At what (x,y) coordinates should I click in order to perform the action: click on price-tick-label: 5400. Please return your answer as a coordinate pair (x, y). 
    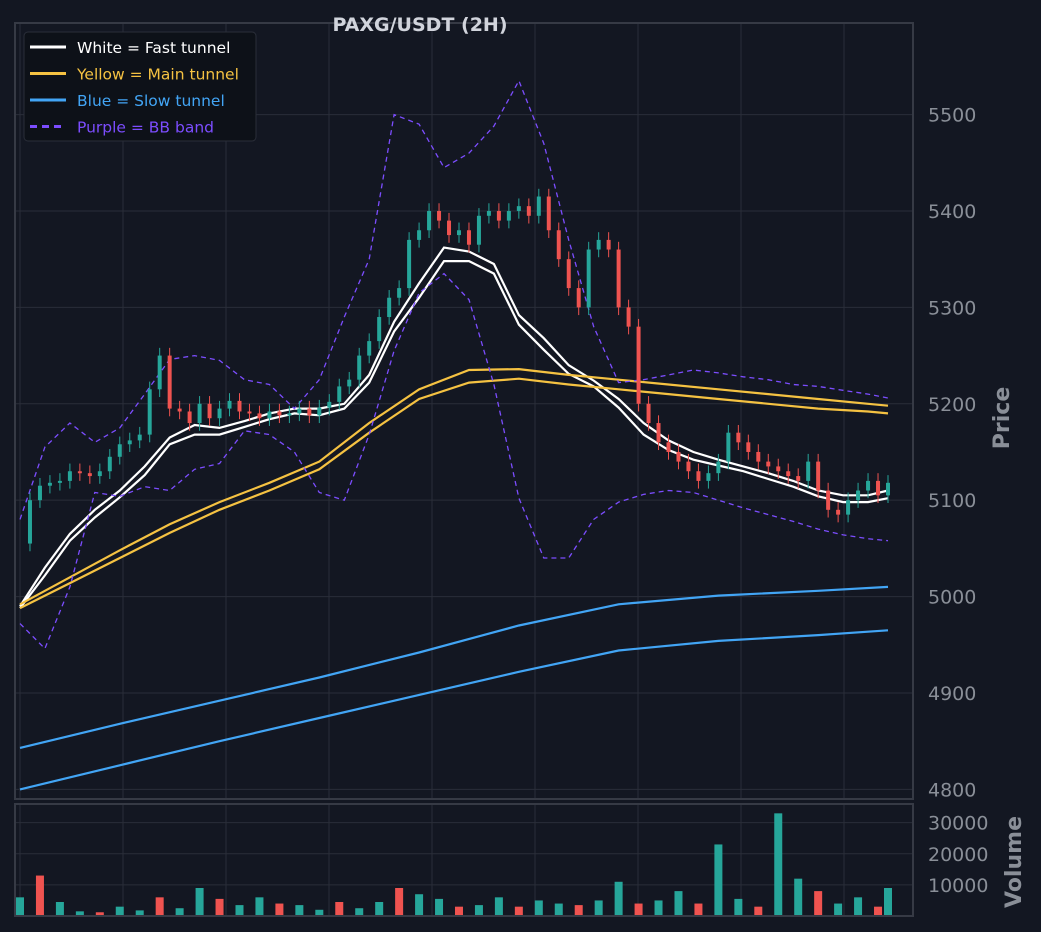
    Looking at the image, I should click on (952, 212).